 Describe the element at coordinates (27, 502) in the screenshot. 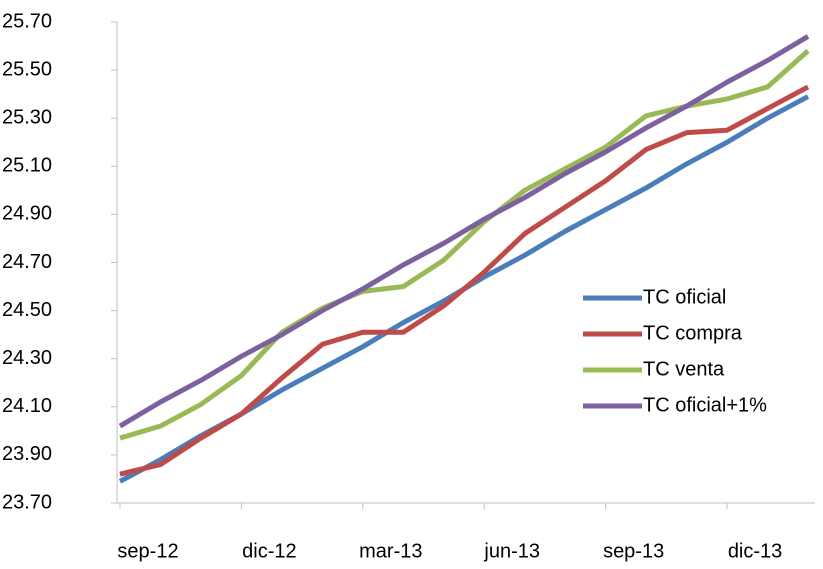

I see `y-tick-label: 23.70` at that location.